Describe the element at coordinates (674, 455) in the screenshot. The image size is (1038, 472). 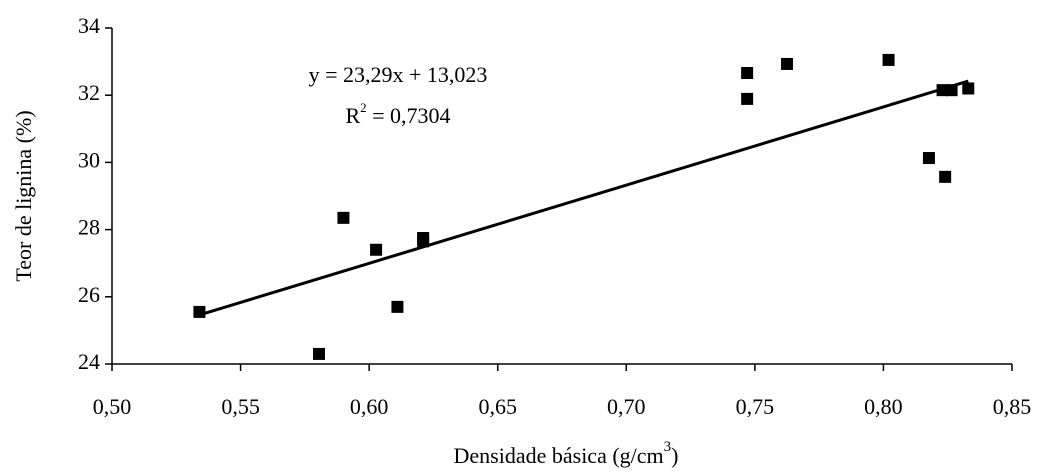
I see `x-title-end: )` at that location.